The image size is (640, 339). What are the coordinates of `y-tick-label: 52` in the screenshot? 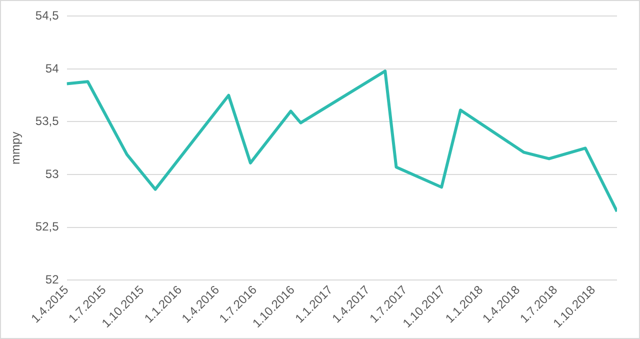 It's located at (52, 279).